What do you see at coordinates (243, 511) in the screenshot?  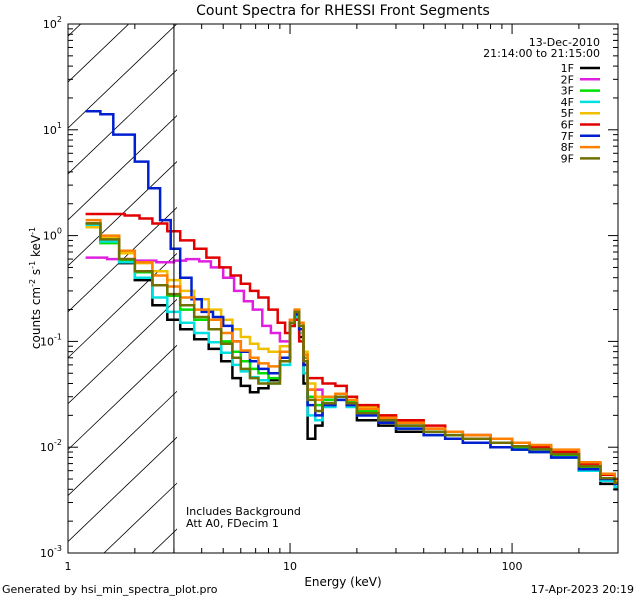 I see `annotation-text: Includes Background` at bounding box center [243, 511].